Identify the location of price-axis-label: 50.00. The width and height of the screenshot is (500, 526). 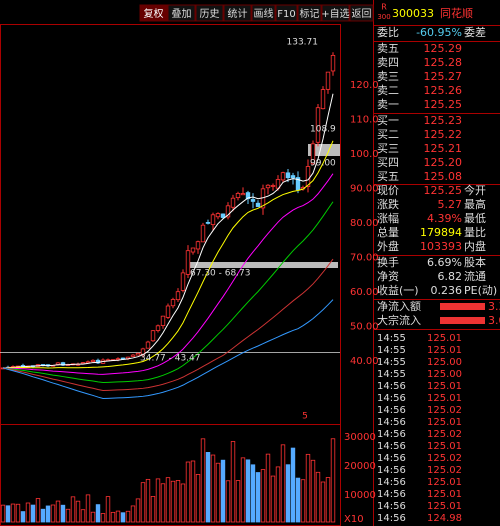
(364, 327).